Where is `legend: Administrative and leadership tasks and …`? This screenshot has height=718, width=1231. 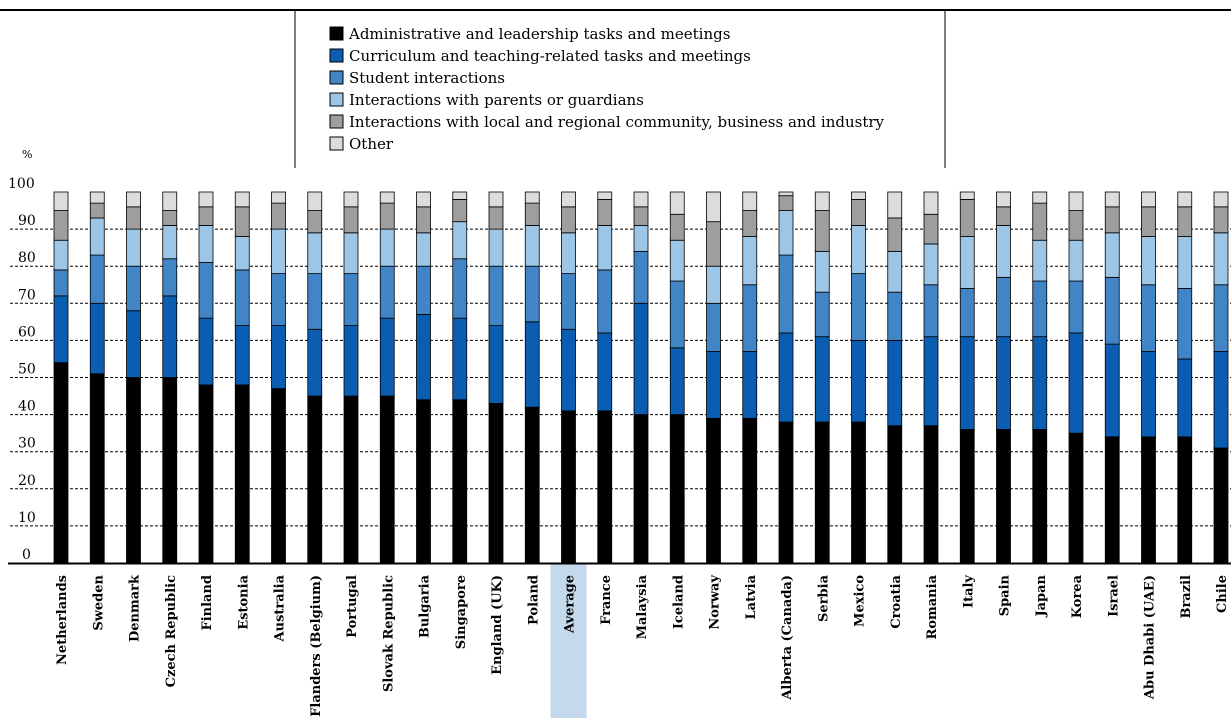 legend: Administrative and leadership tasks and … is located at coordinates (607, 89).